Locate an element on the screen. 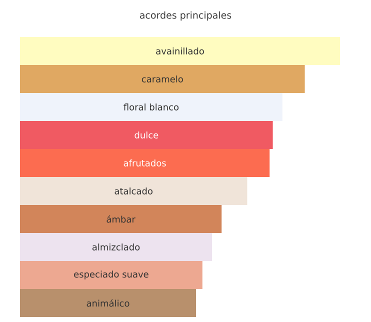 The height and width of the screenshot is (322, 371). y-tick-label: animálico is located at coordinates (108, 303).